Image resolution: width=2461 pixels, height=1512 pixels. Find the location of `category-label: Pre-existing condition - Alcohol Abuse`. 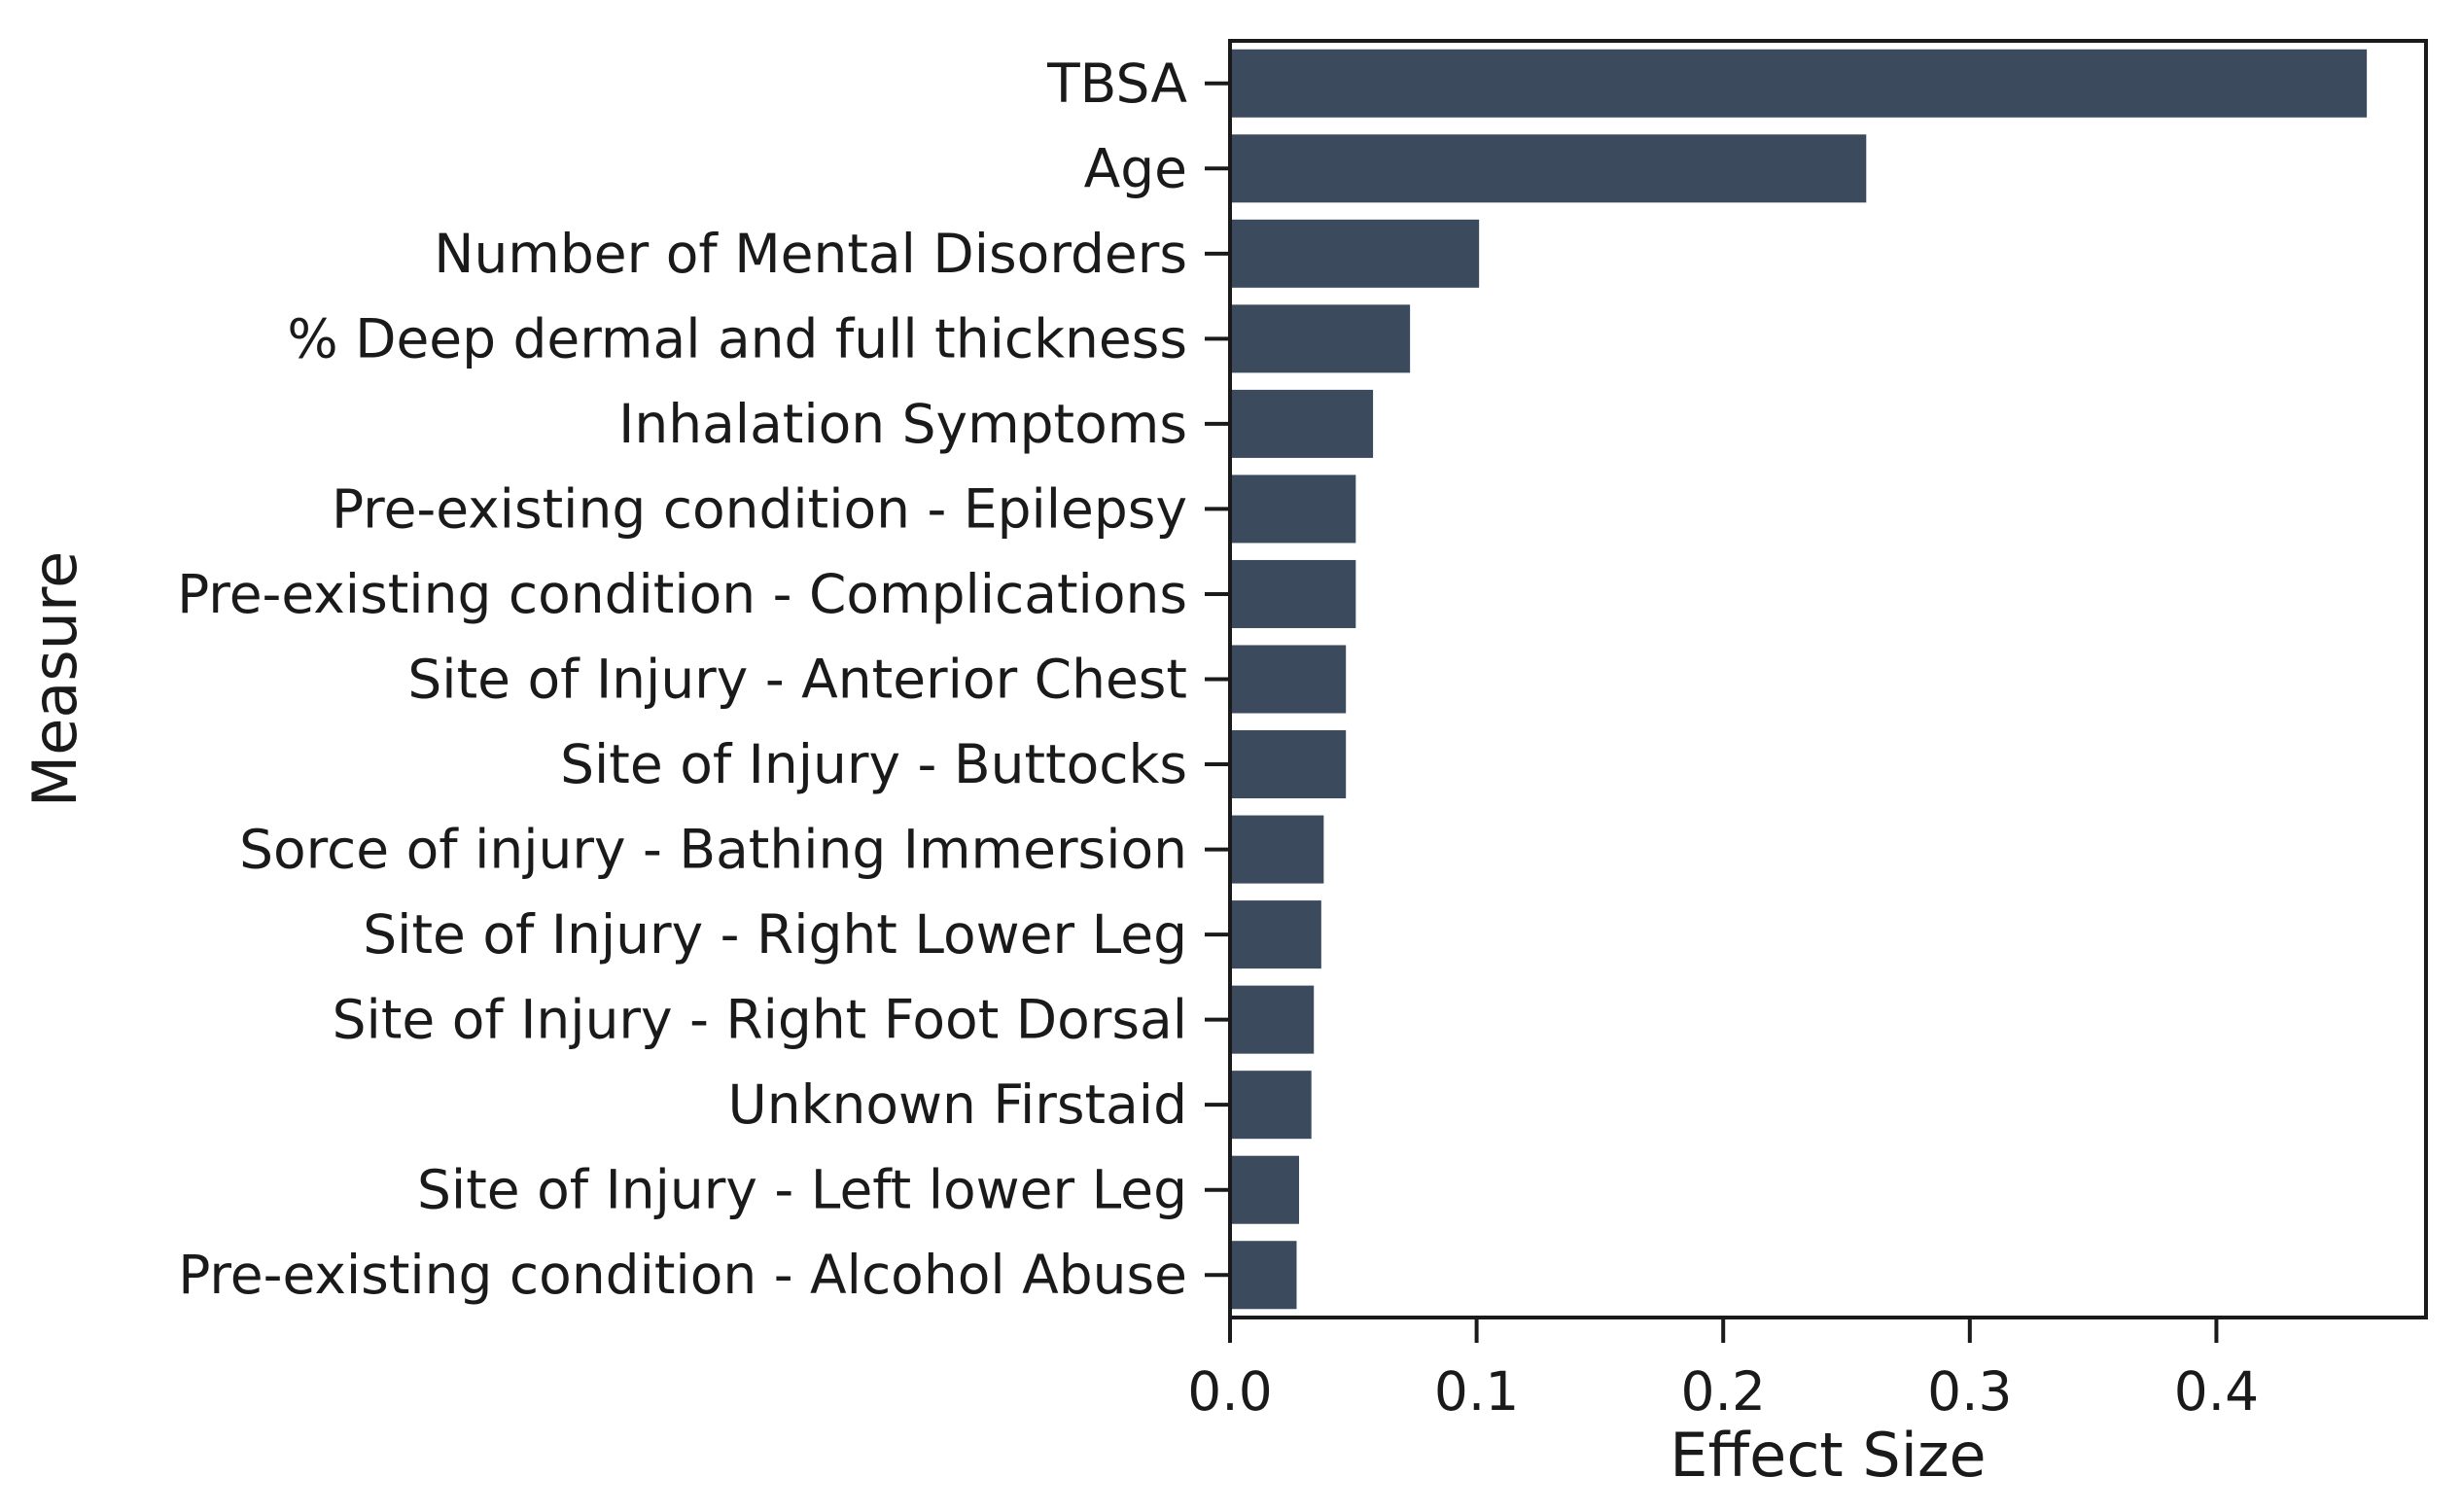

category-label: Pre-existing condition - Alcohol Abuse is located at coordinates (682, 1275).